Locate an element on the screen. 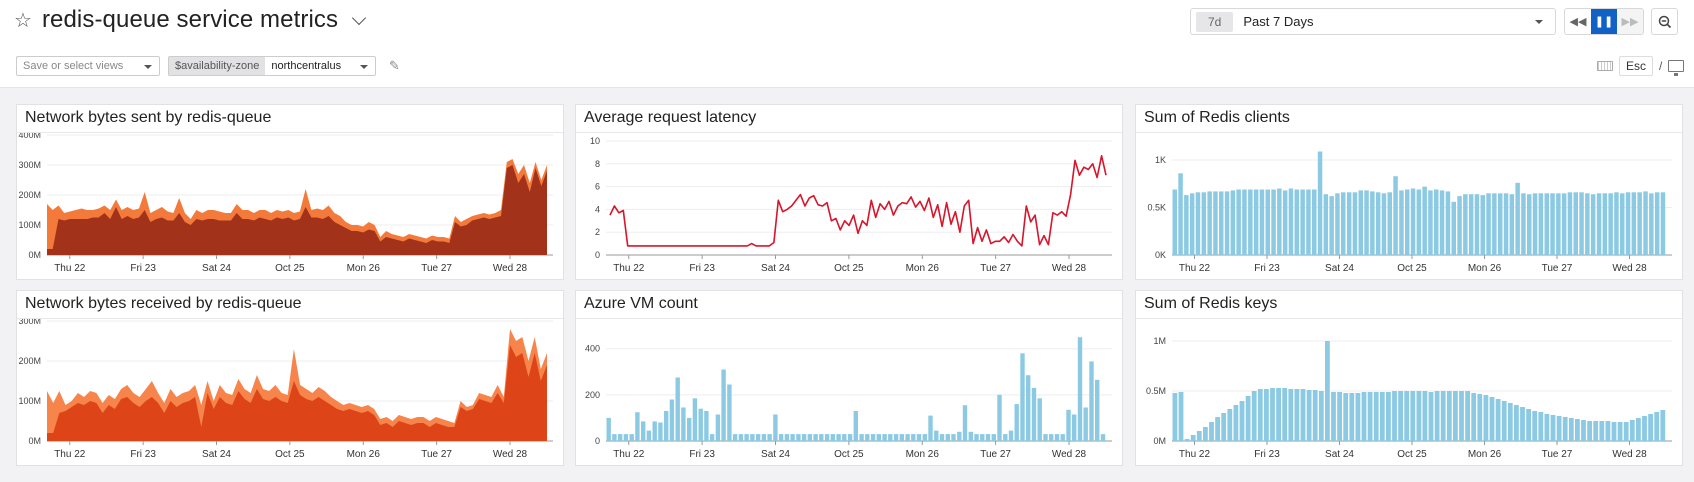  fast-forward-icon: ▶▶ is located at coordinates (1630, 21).